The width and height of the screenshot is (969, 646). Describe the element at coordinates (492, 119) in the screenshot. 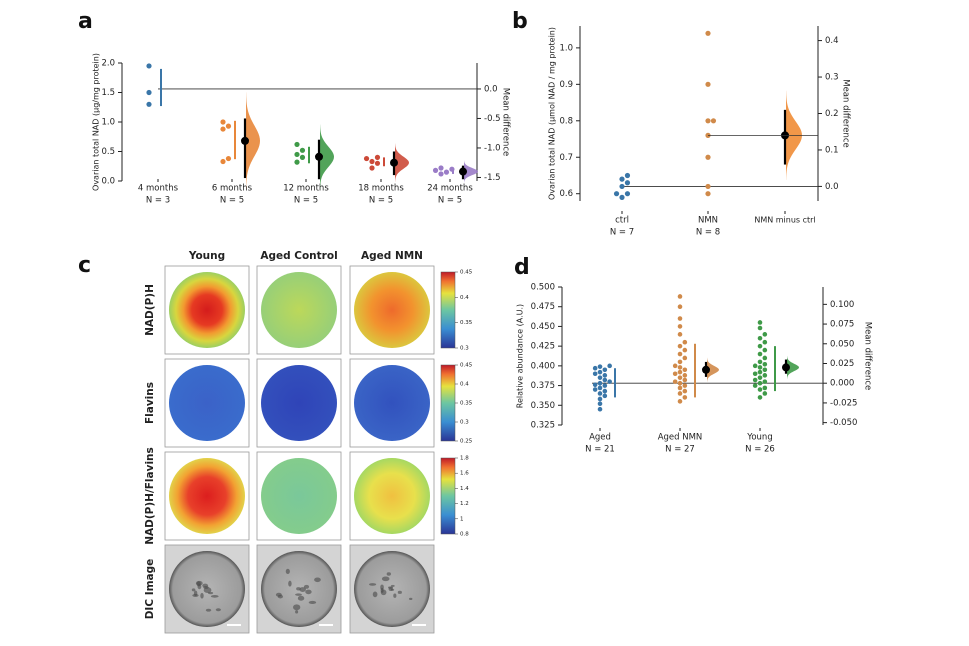

I see `y2-tick-label: -0.5` at that location.